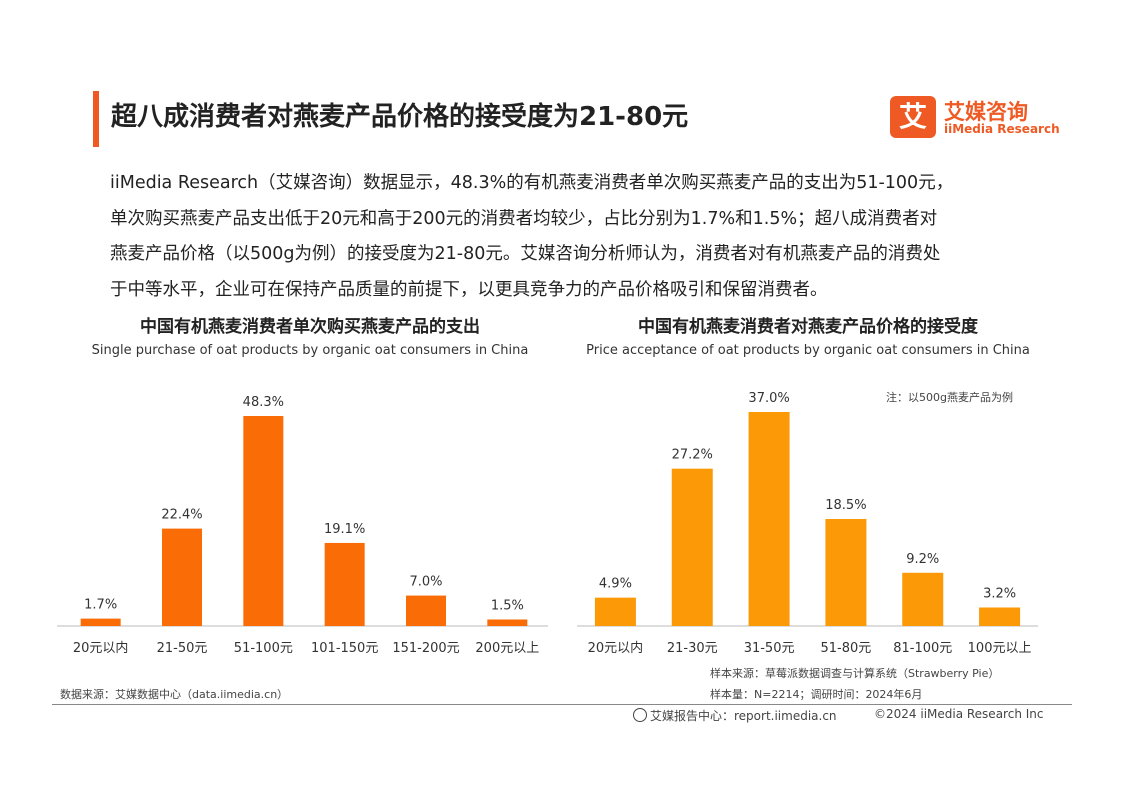 This screenshot has width=1122, height=793. Describe the element at coordinates (96, 119) in the screenshot. I see `title-accent-bar` at that location.